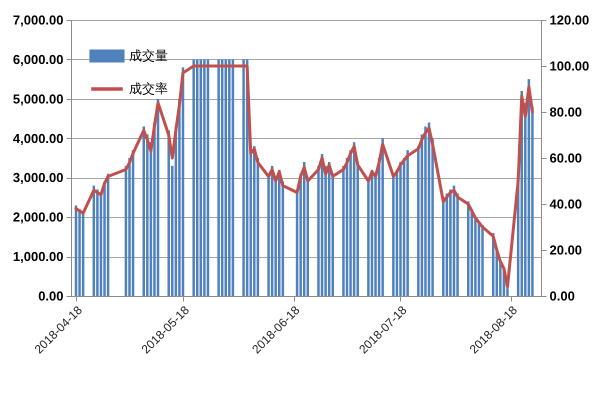  What do you see at coordinates (38, 217) in the screenshot?
I see `y-tick-label: 2,000.00` at bounding box center [38, 217].